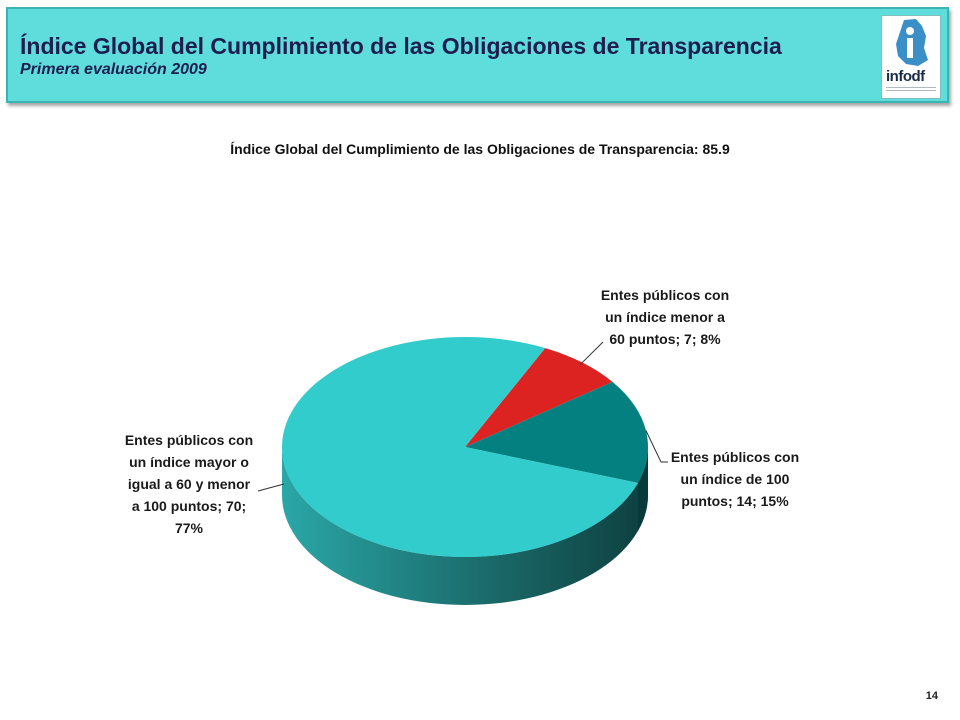  What do you see at coordinates (113, 69) in the screenshot?
I see `page-subtitle: Primera evaluación 2009` at bounding box center [113, 69].